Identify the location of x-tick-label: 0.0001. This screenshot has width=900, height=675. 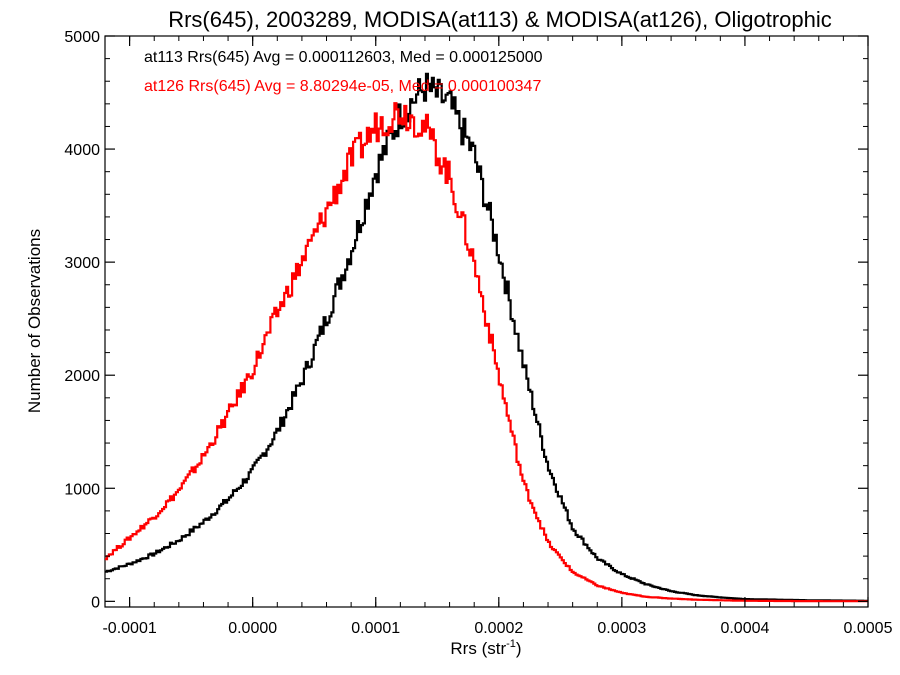
(375, 628).